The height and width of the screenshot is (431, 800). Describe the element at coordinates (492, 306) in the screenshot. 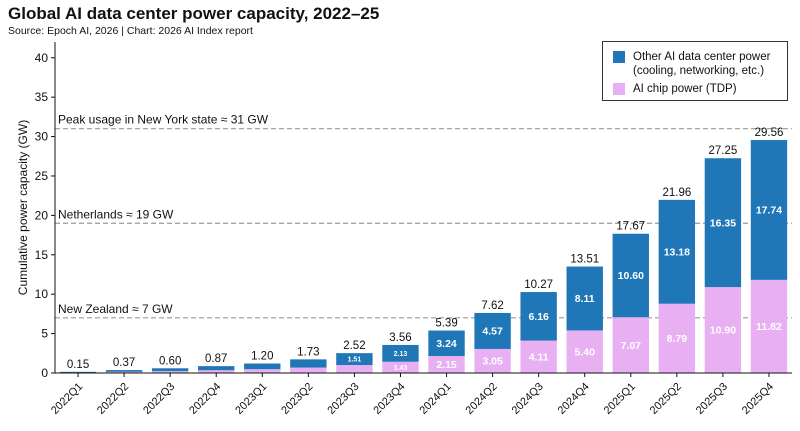

I see `data-label-total: 7.62` at that location.